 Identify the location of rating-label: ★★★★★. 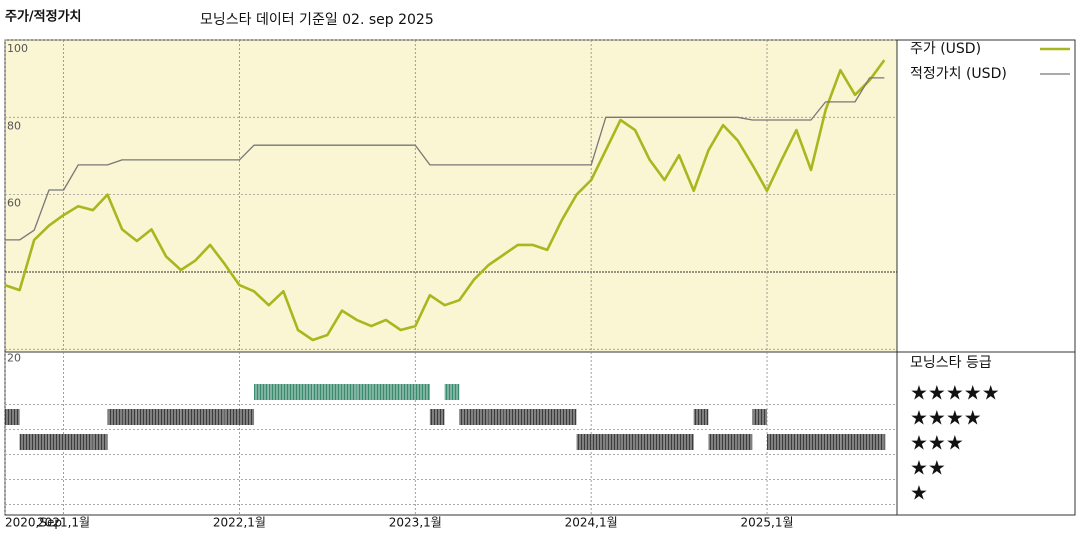
(955, 393).